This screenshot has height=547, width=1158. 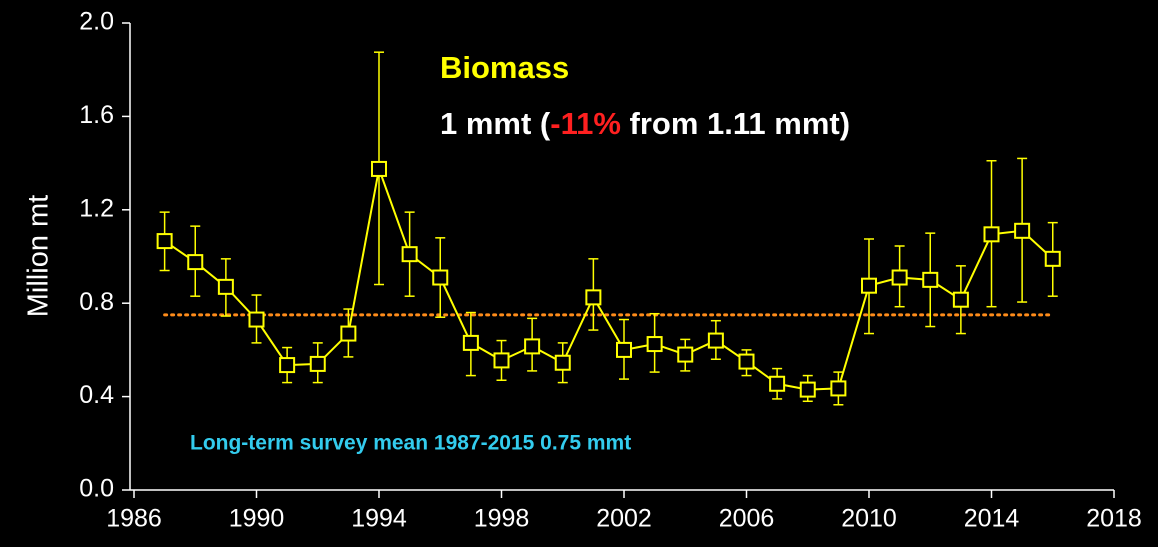 I want to click on x-tick-label: 1990, so click(x=257, y=519).